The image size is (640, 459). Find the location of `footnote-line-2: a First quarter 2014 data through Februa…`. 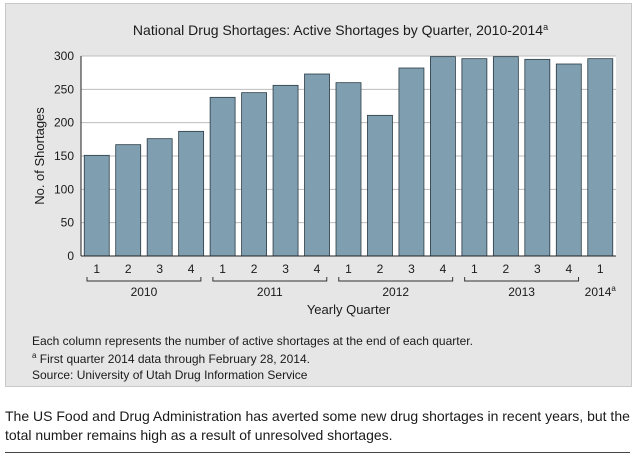

footnote-line-2: a First quarter 2014 data through Februa… is located at coordinates (171, 358).